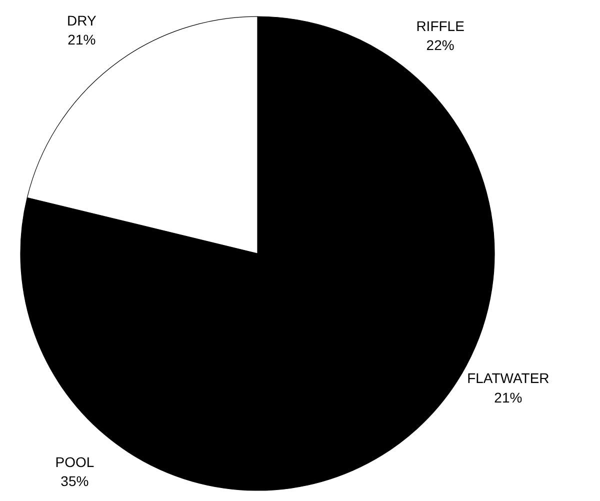 The width and height of the screenshot is (600, 501). What do you see at coordinates (440, 45) in the screenshot?
I see `data-label: 22%` at bounding box center [440, 45].